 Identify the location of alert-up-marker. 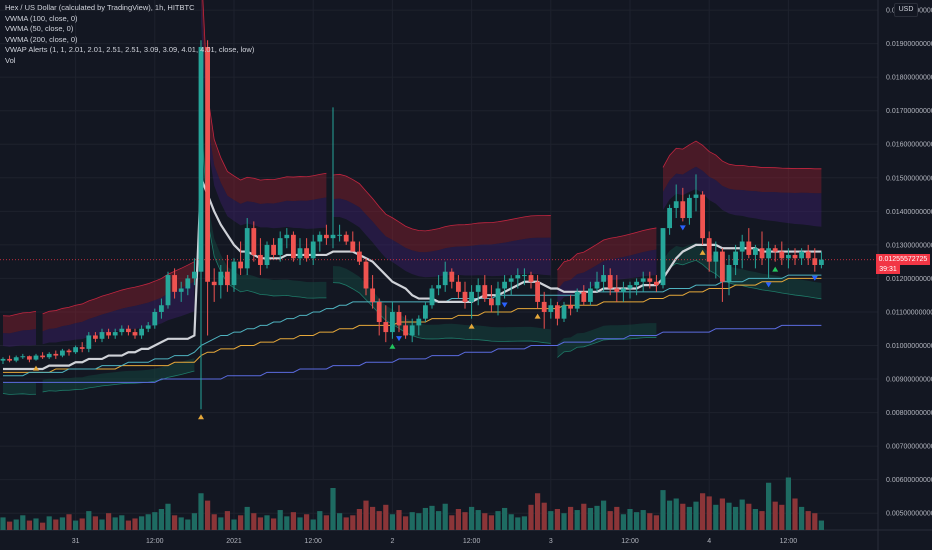
(36, 368).